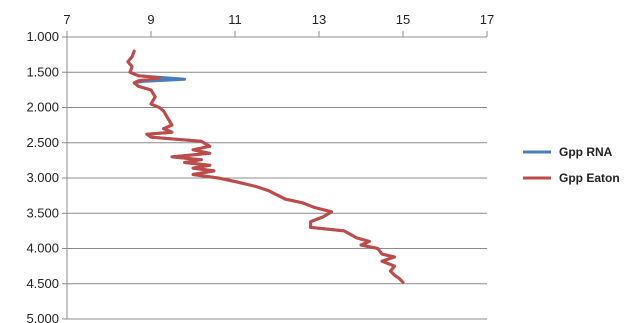  Describe the element at coordinates (319, 19) in the screenshot. I see `x-tick-label: 13` at that location.